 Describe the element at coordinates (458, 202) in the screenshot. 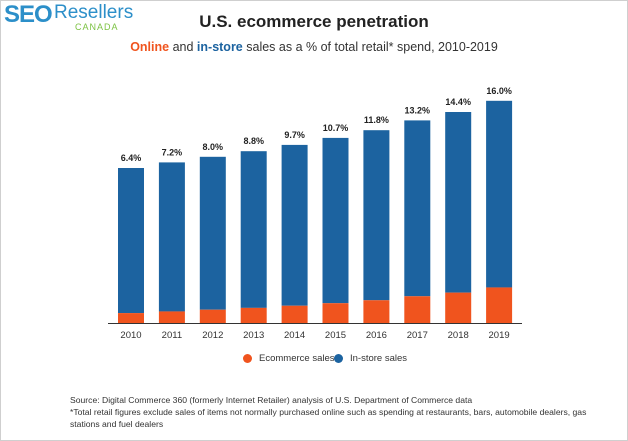

I see `bar-instore-2018` at that location.